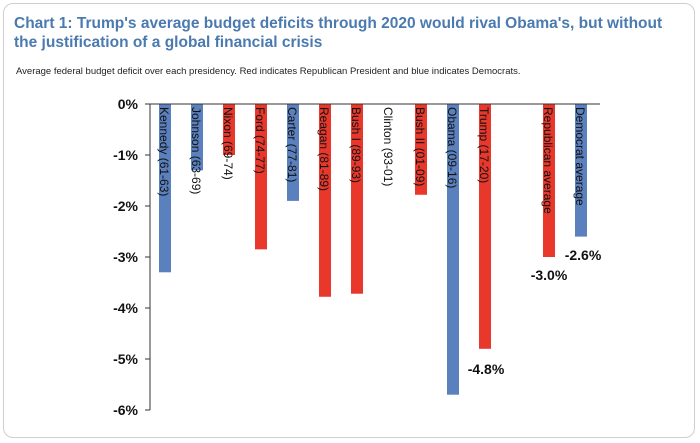 The image size is (700, 443). What do you see at coordinates (125, 359) in the screenshot?
I see `y-tick-label: -5%` at bounding box center [125, 359].